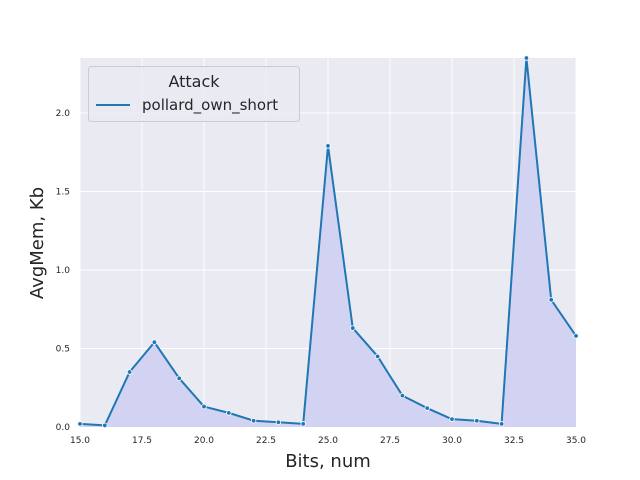 The height and width of the screenshot is (480, 640). I want to click on y-tick-label: 0.0, so click(63, 428).